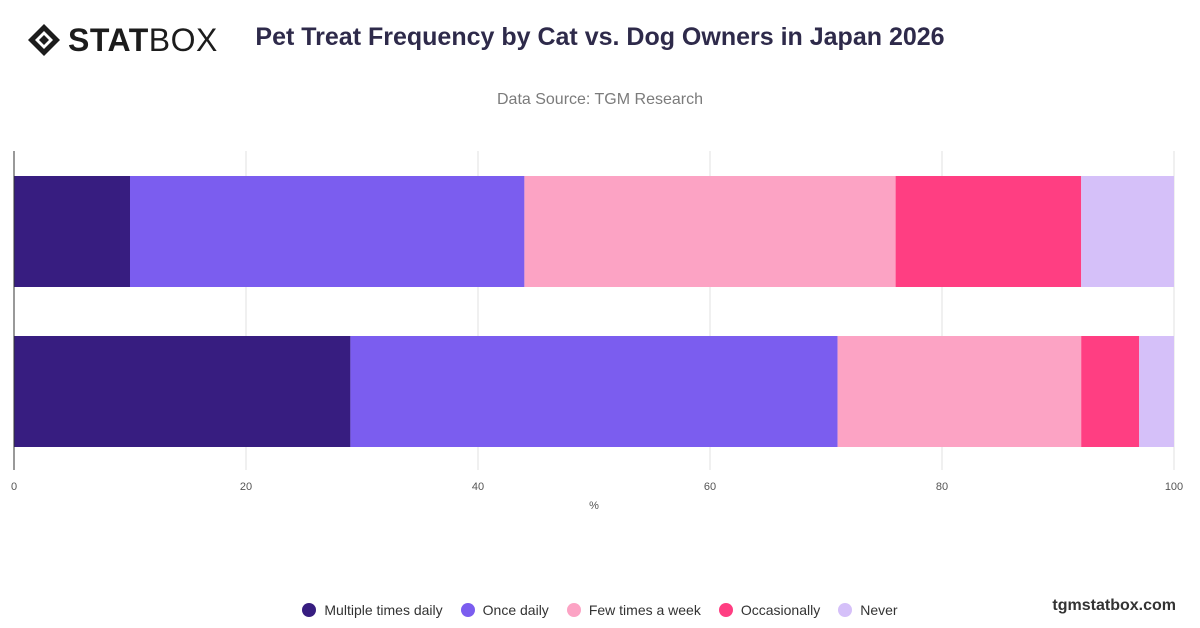 The width and height of the screenshot is (1200, 628). What do you see at coordinates (183, 40) in the screenshot?
I see `logo-text-light: BOX` at bounding box center [183, 40].